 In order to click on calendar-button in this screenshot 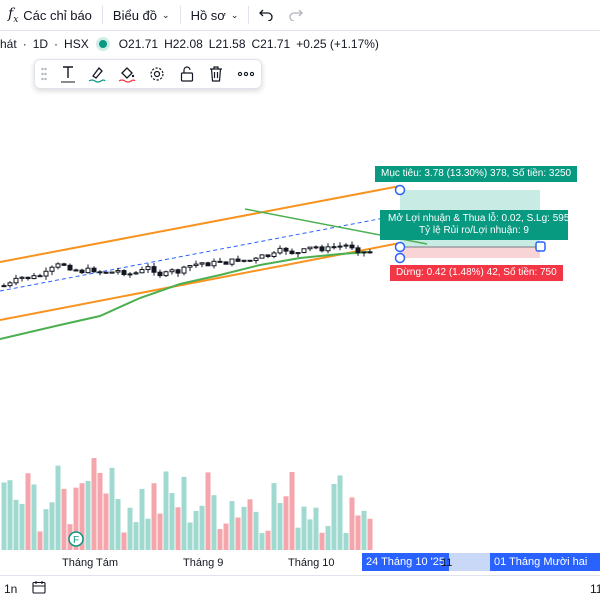, I will do `click(39, 588)`.